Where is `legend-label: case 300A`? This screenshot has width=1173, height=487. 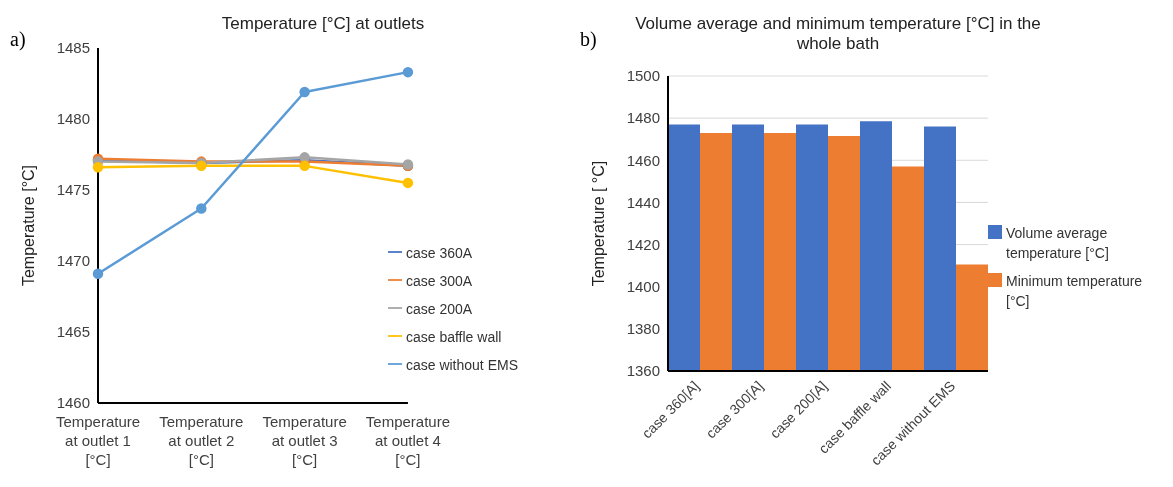
legend-label: case 300A is located at coordinates (439, 281).